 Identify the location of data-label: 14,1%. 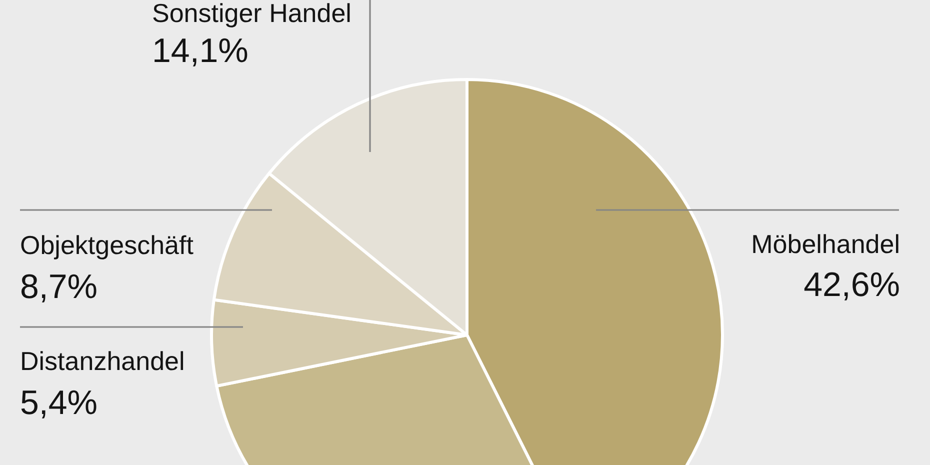
(200, 51).